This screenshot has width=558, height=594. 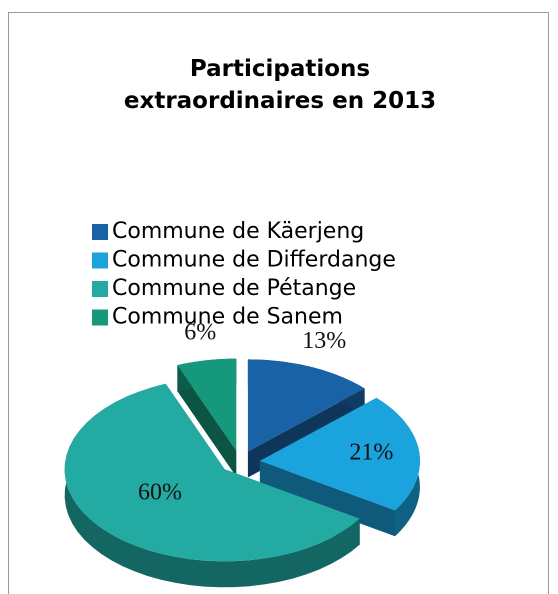 What do you see at coordinates (200, 332) in the screenshot?
I see `data-label: 6%` at bounding box center [200, 332].